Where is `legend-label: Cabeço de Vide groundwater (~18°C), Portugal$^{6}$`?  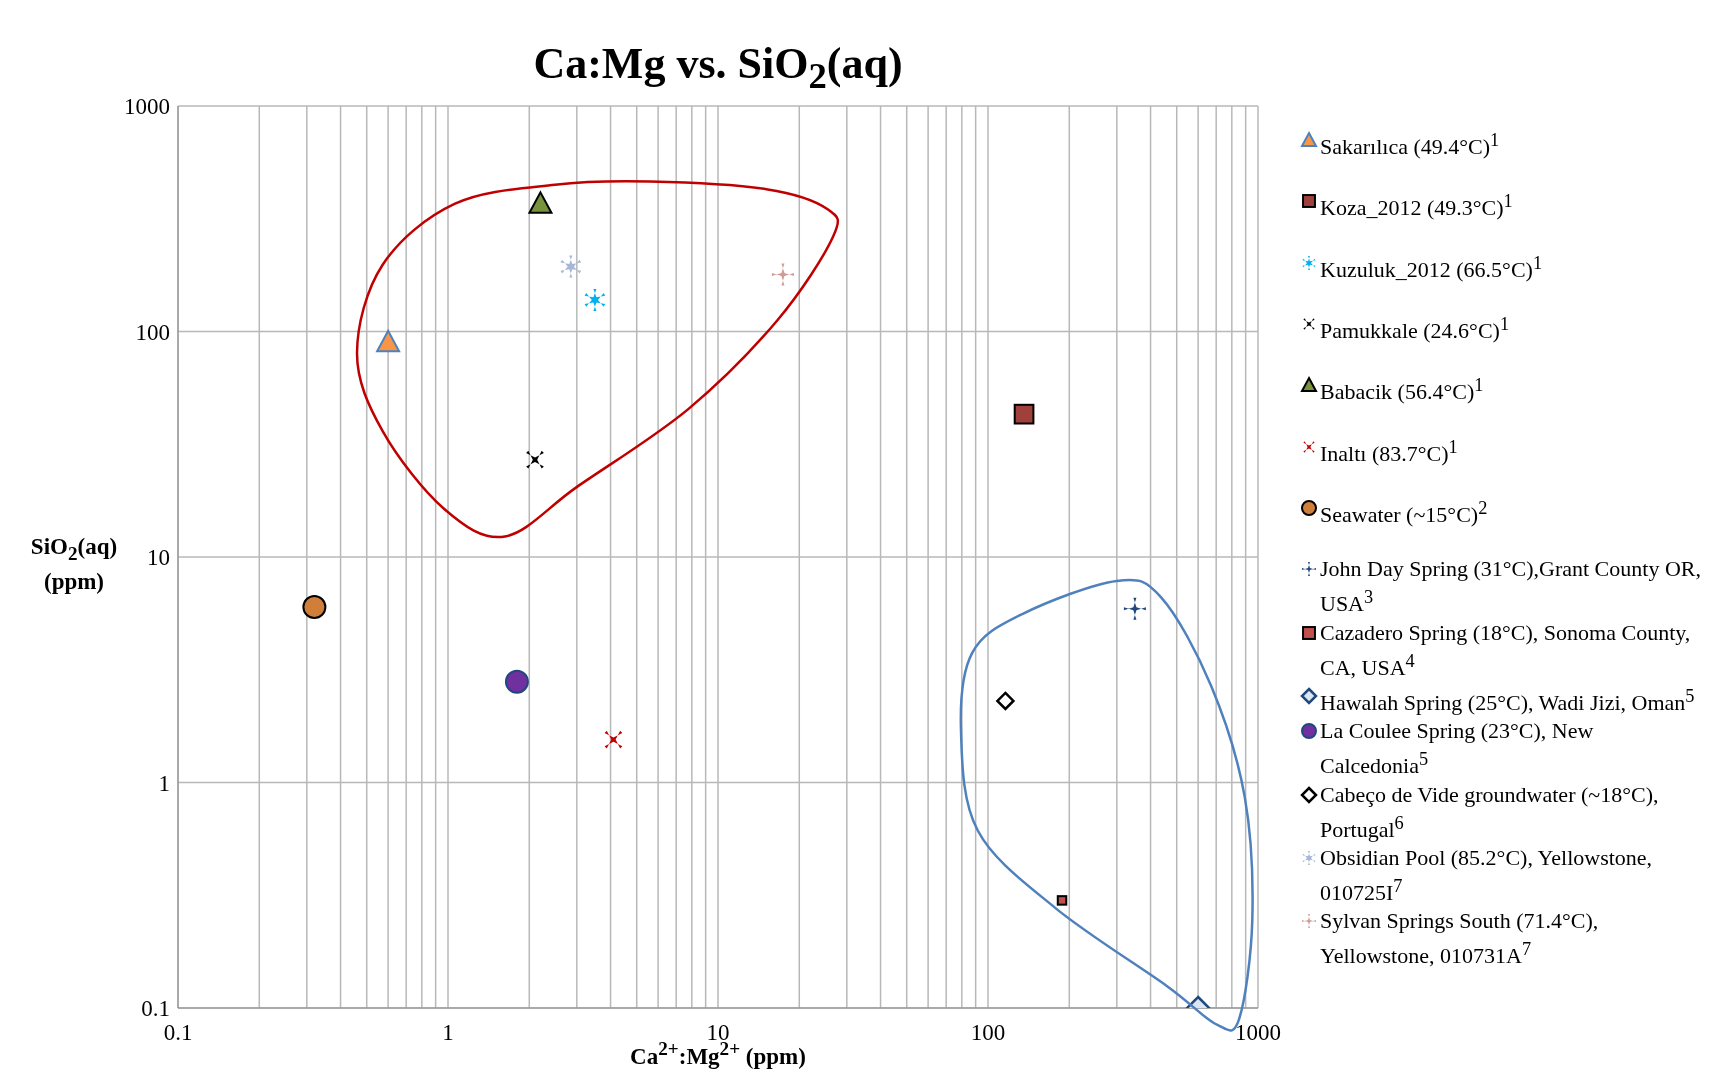
legend-label: Cabeço de Vide groundwater (~18°C), Portugal$^{6}$ is located at coordinates (1490, 812).